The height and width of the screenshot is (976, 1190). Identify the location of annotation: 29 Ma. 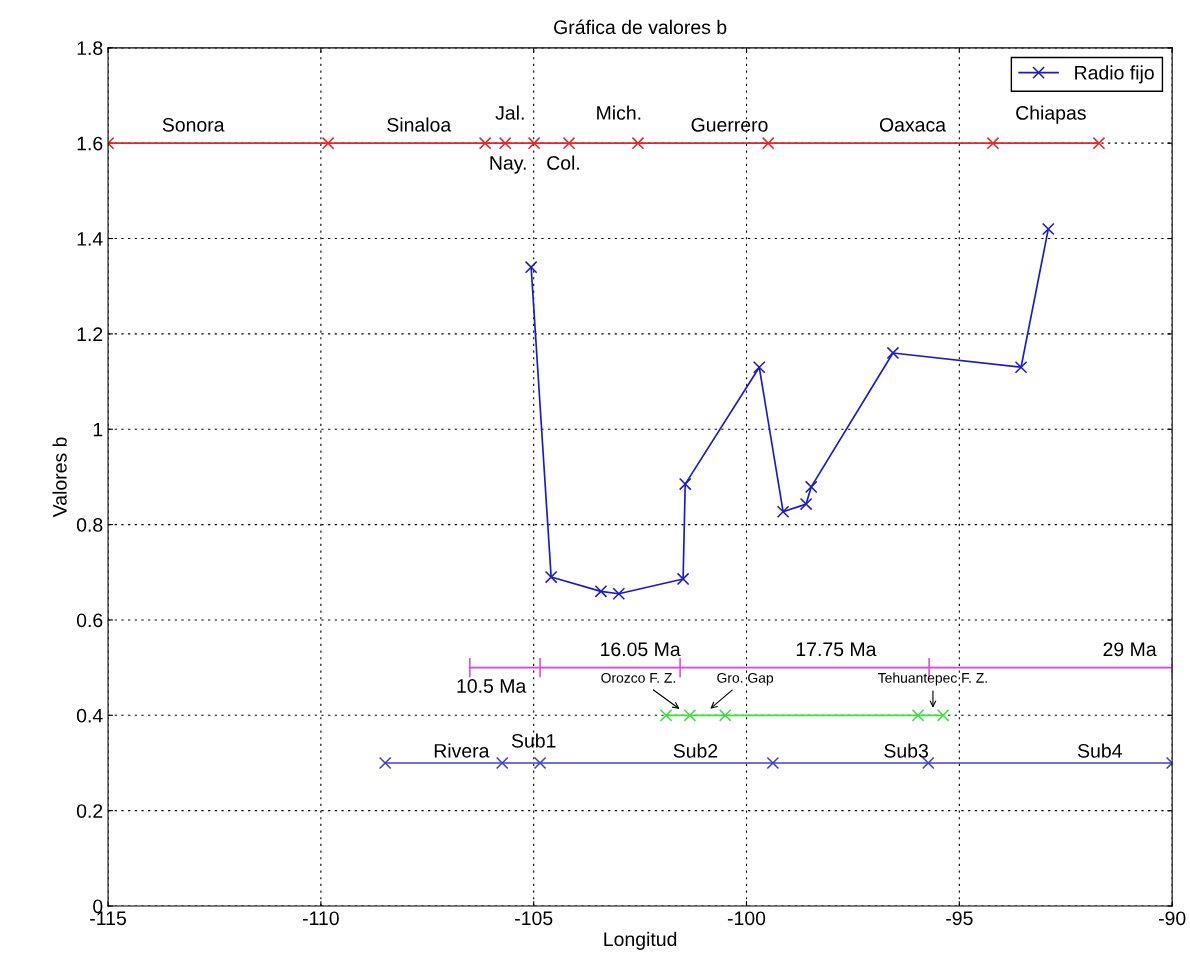
(1130, 649).